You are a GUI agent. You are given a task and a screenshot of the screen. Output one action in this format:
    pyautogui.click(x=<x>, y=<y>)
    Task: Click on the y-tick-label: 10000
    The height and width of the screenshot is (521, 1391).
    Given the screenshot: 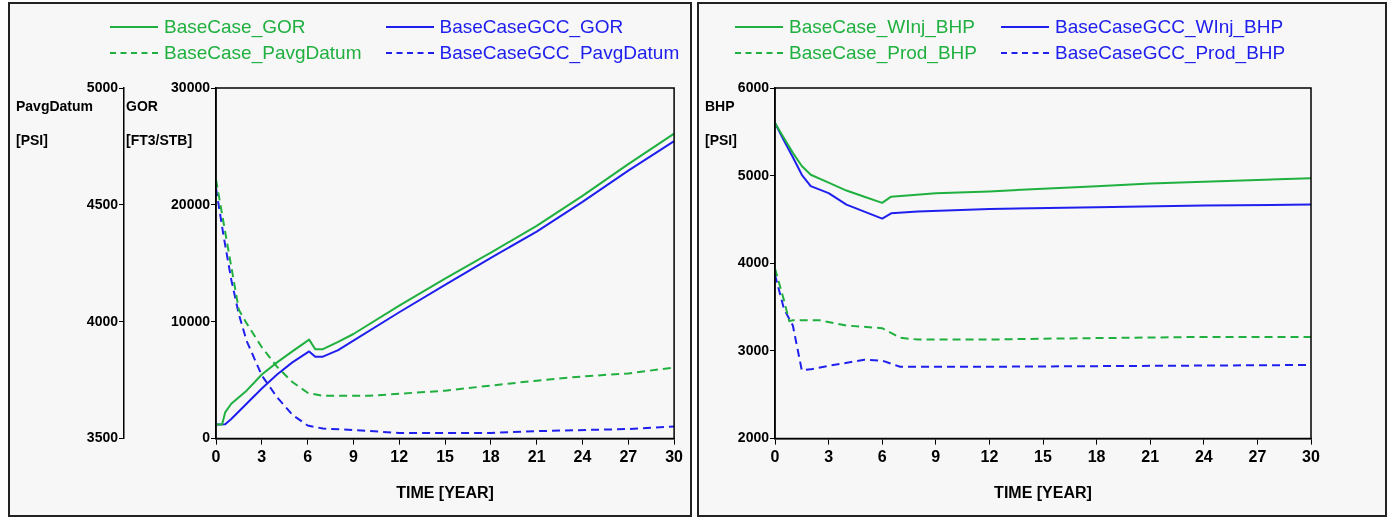 What is the action you would take?
    pyautogui.click(x=191, y=320)
    